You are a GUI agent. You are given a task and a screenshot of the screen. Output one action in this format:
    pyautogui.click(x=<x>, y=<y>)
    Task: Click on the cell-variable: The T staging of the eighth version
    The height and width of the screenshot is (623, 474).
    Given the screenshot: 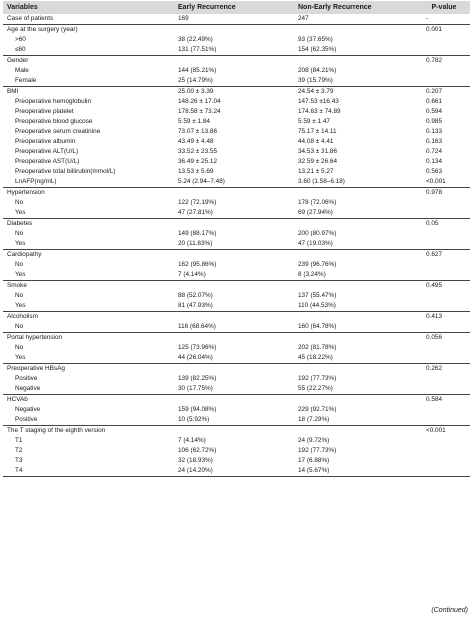 What is the action you would take?
    pyautogui.click(x=90, y=430)
    